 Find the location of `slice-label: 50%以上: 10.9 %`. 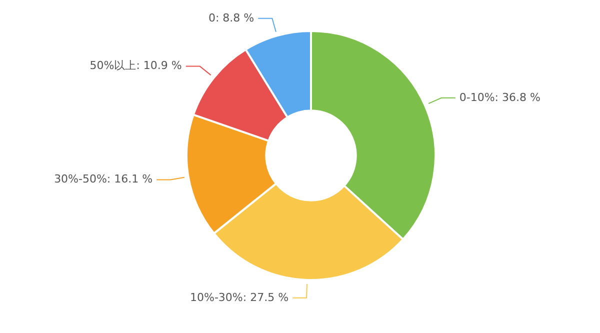

slice-label: 50%以上: 10.9 % is located at coordinates (136, 65).